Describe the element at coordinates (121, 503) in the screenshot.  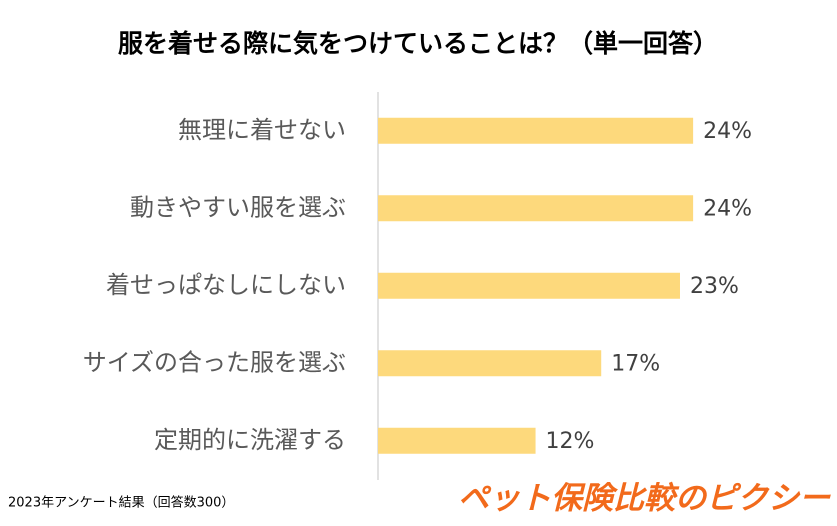
I see `footnote: 2023年アンケート結果（回答数300）` at that location.